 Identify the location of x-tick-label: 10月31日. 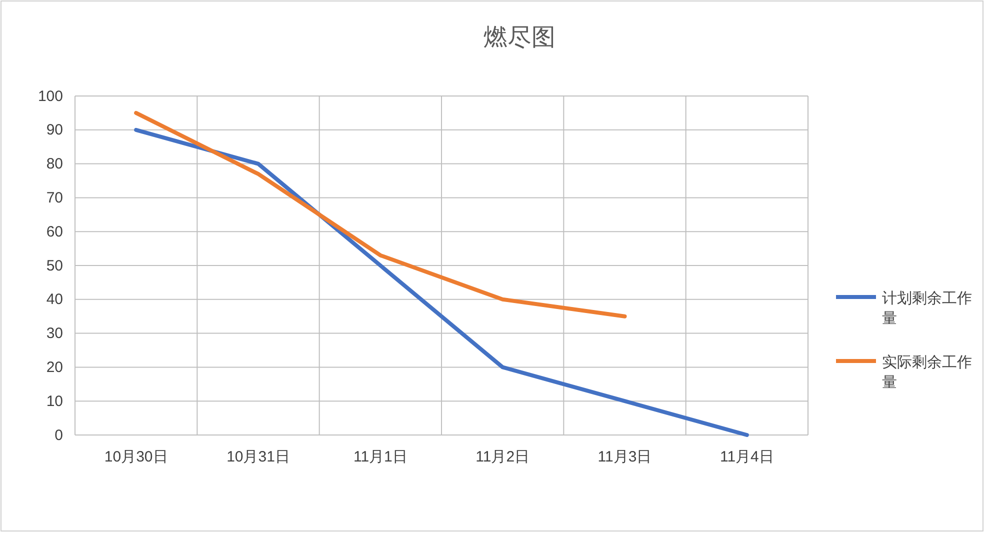
(258, 457).